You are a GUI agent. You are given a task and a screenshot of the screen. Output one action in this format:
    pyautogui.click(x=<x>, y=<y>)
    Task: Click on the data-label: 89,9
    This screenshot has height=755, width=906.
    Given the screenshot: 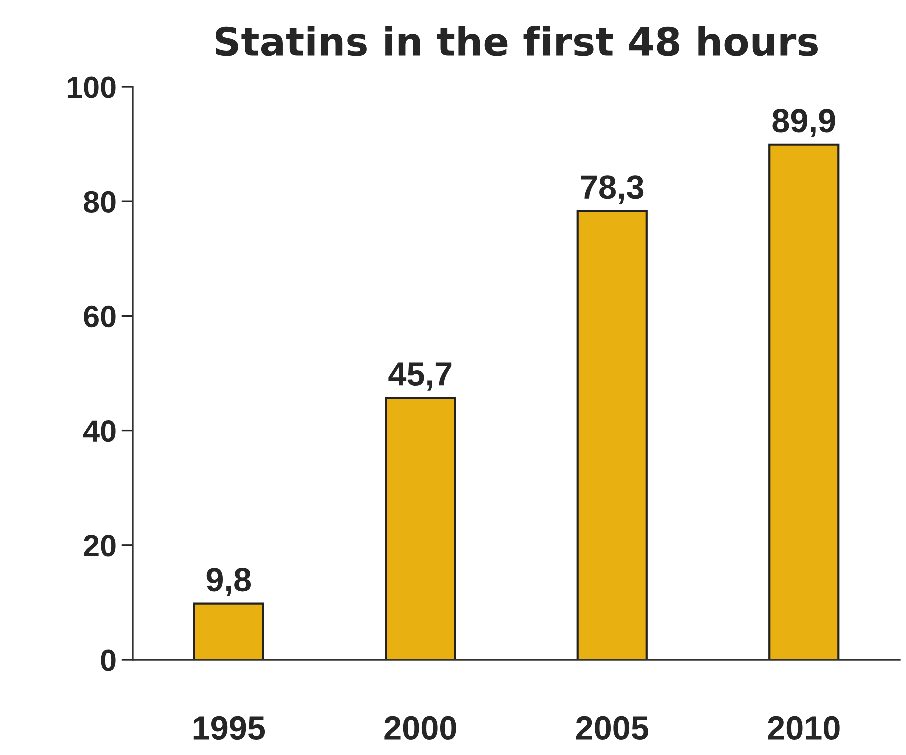 What is the action you would take?
    pyautogui.click(x=804, y=123)
    